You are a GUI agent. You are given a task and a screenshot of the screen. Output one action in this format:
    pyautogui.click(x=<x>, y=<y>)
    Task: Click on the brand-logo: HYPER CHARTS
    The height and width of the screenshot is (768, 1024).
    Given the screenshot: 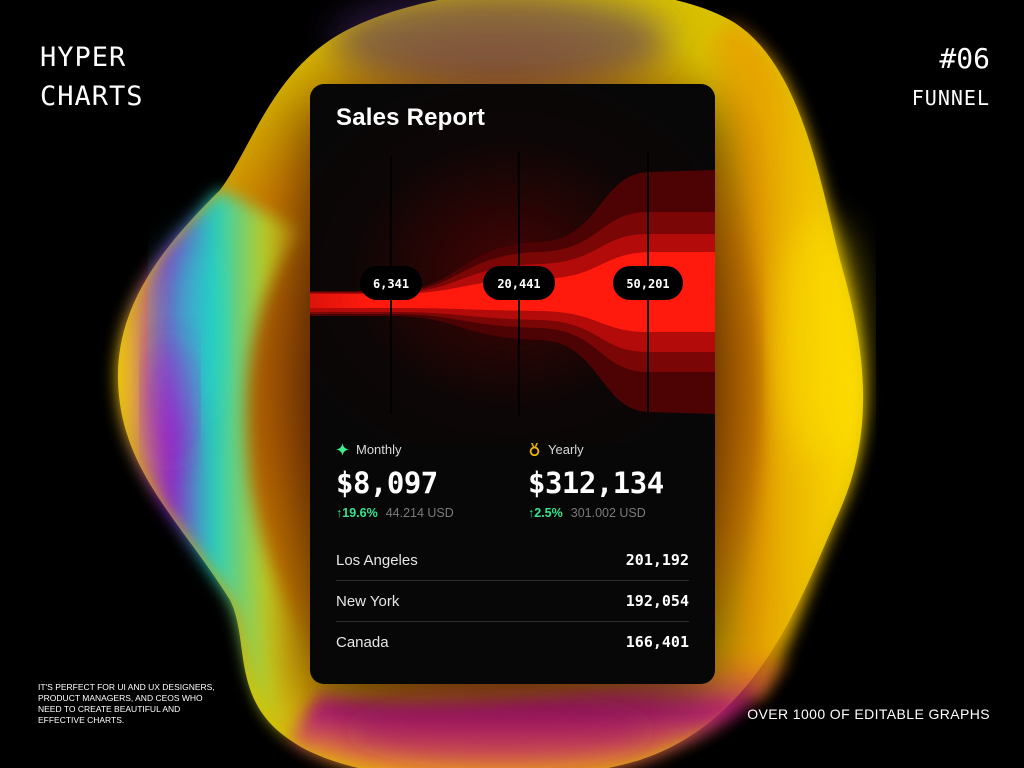 What is the action you would take?
    pyautogui.click(x=92, y=77)
    